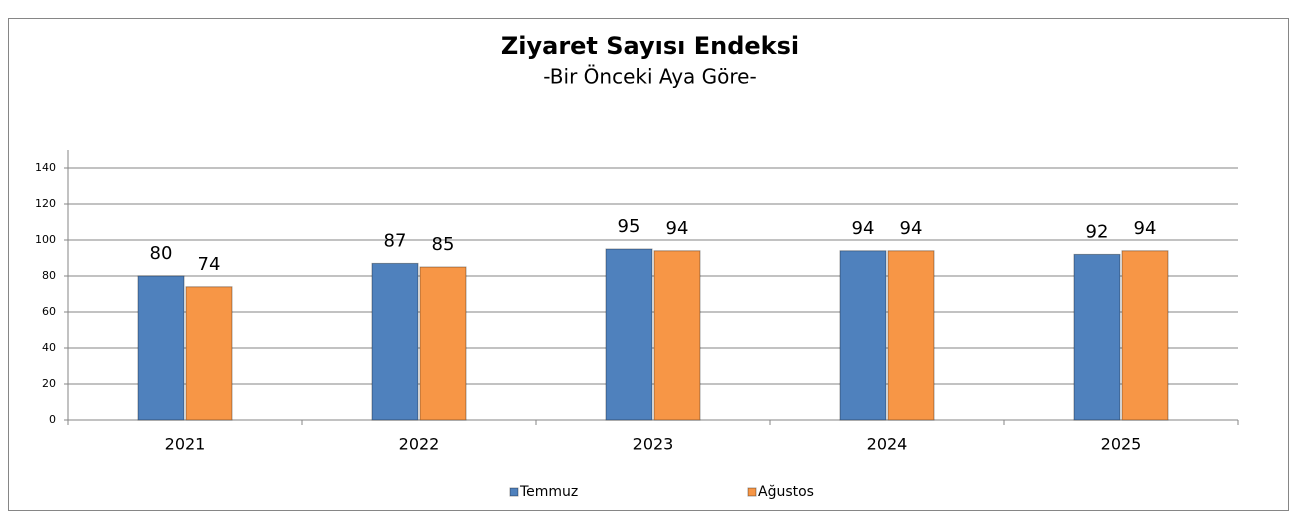  I want to click on data-label: 87, so click(395, 240).